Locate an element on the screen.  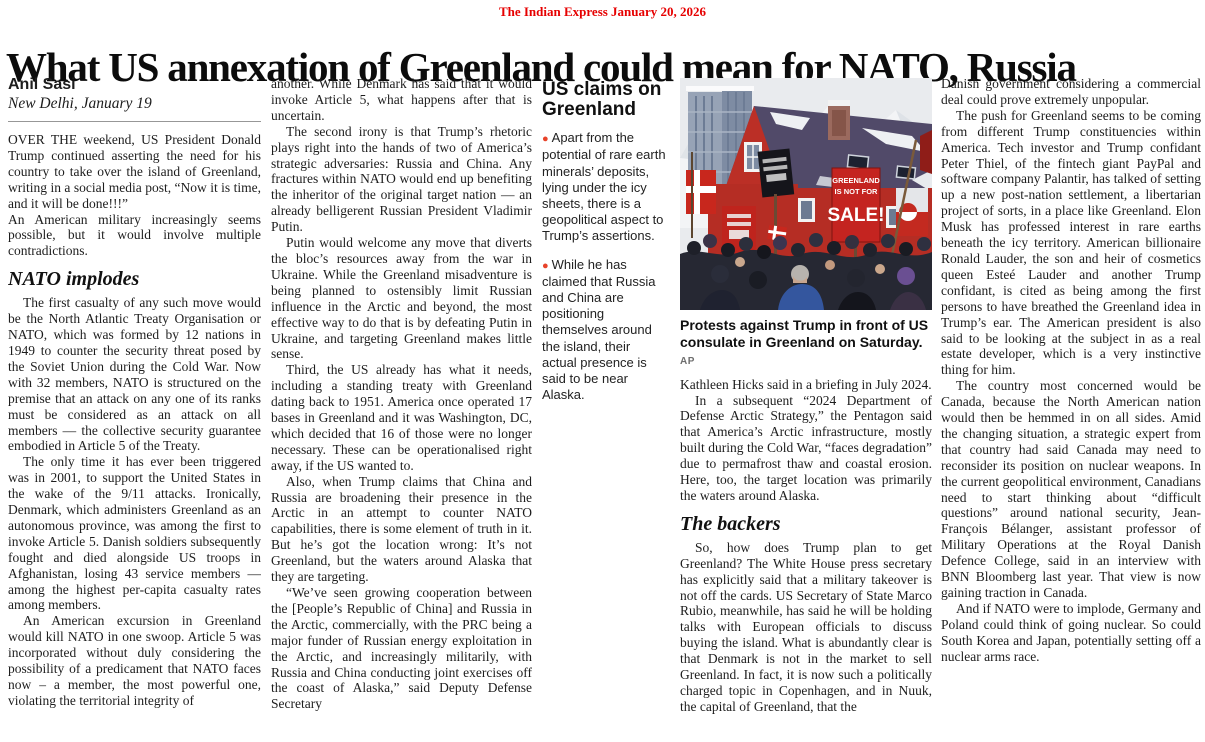
danish-flag is located at coordinates (701, 192).